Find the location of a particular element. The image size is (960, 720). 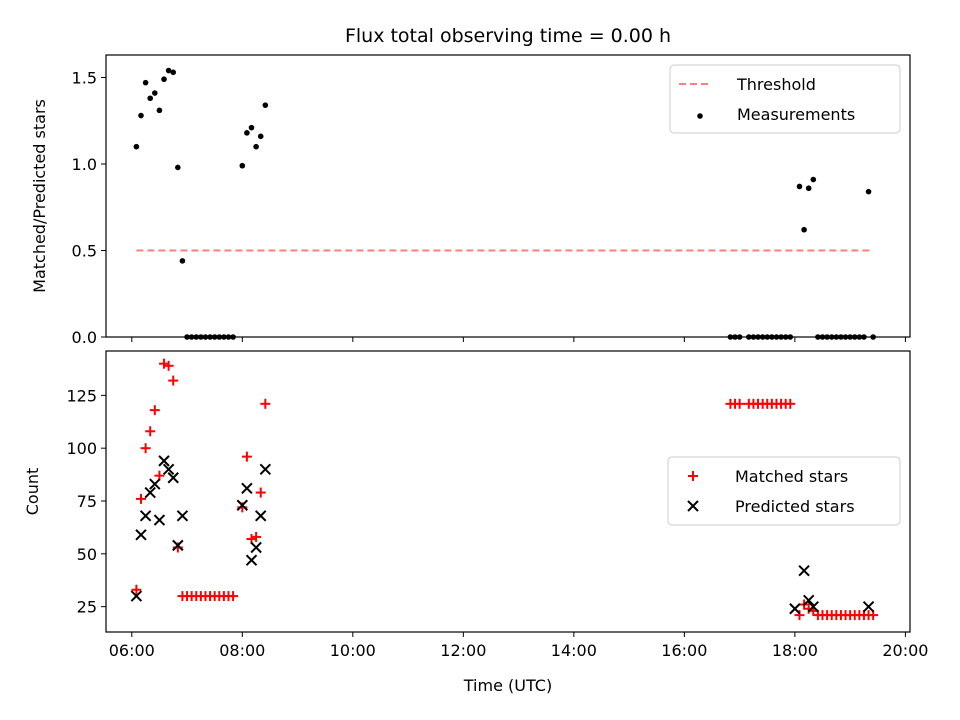

y-tick-label: 0.0 is located at coordinates (84, 337).